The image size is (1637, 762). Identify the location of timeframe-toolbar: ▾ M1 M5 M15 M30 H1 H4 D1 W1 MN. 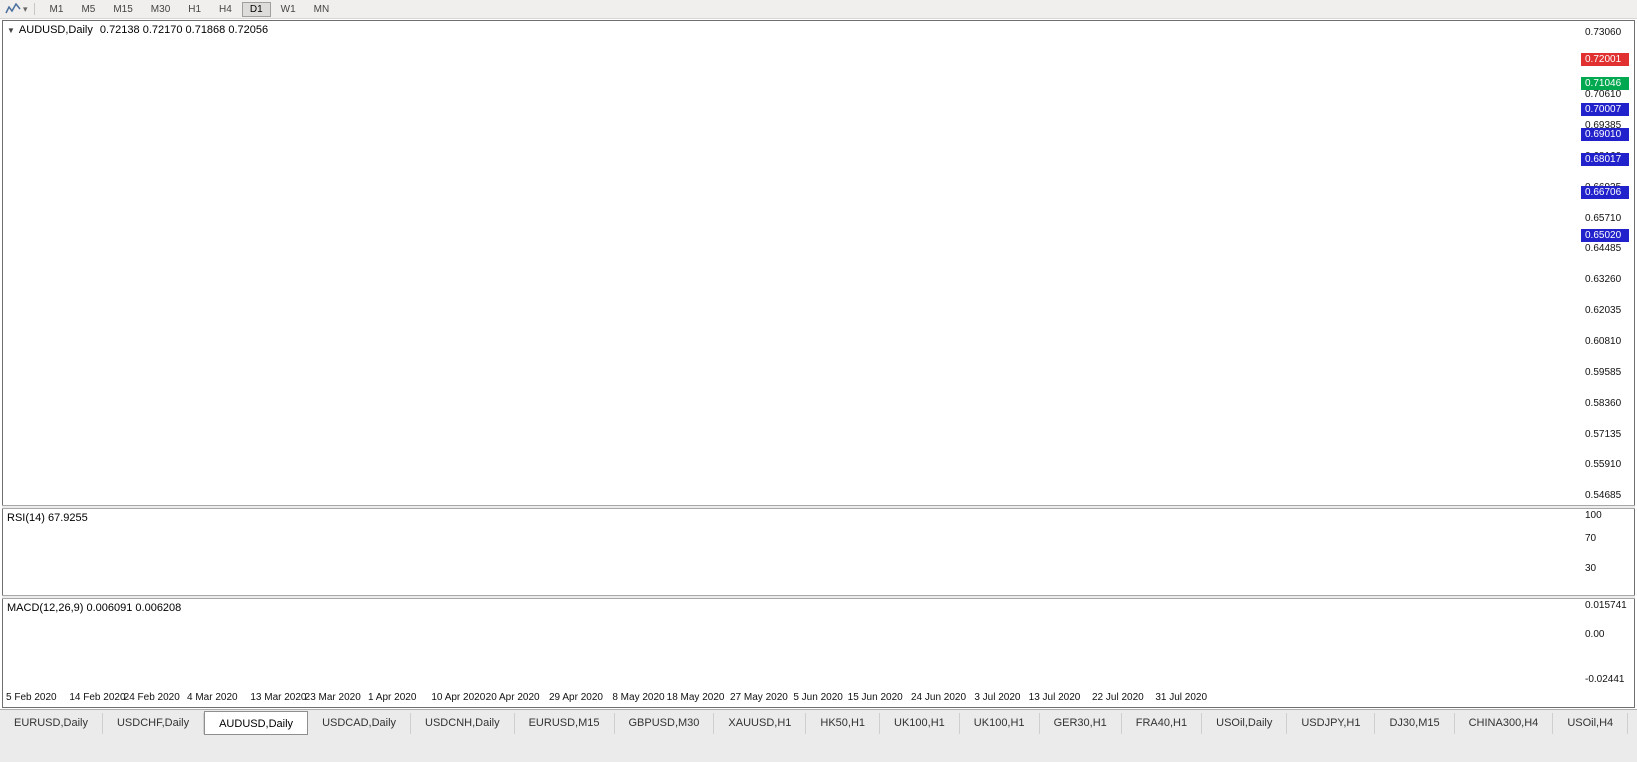
(818, 9).